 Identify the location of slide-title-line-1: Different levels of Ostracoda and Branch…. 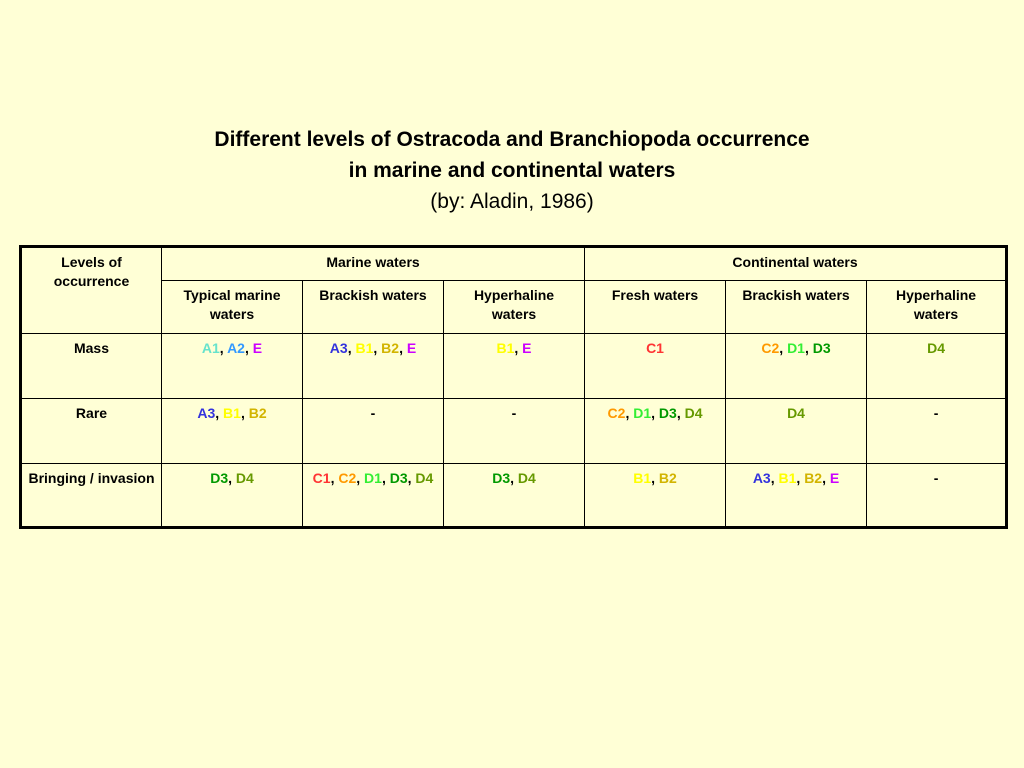
(512, 139).